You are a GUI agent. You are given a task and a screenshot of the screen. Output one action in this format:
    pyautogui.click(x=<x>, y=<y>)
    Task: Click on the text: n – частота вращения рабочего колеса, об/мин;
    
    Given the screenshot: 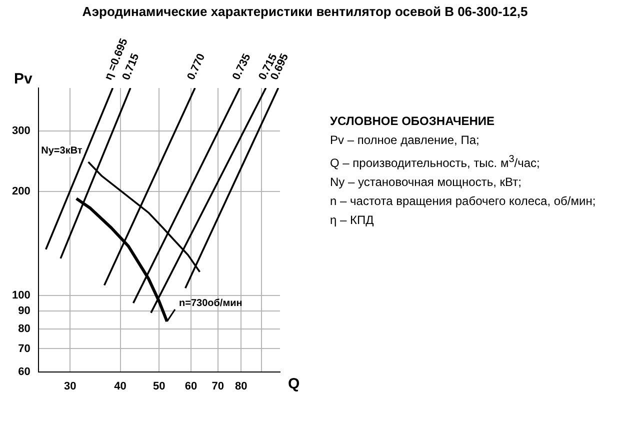 What is the action you would take?
    pyautogui.click(x=463, y=201)
    